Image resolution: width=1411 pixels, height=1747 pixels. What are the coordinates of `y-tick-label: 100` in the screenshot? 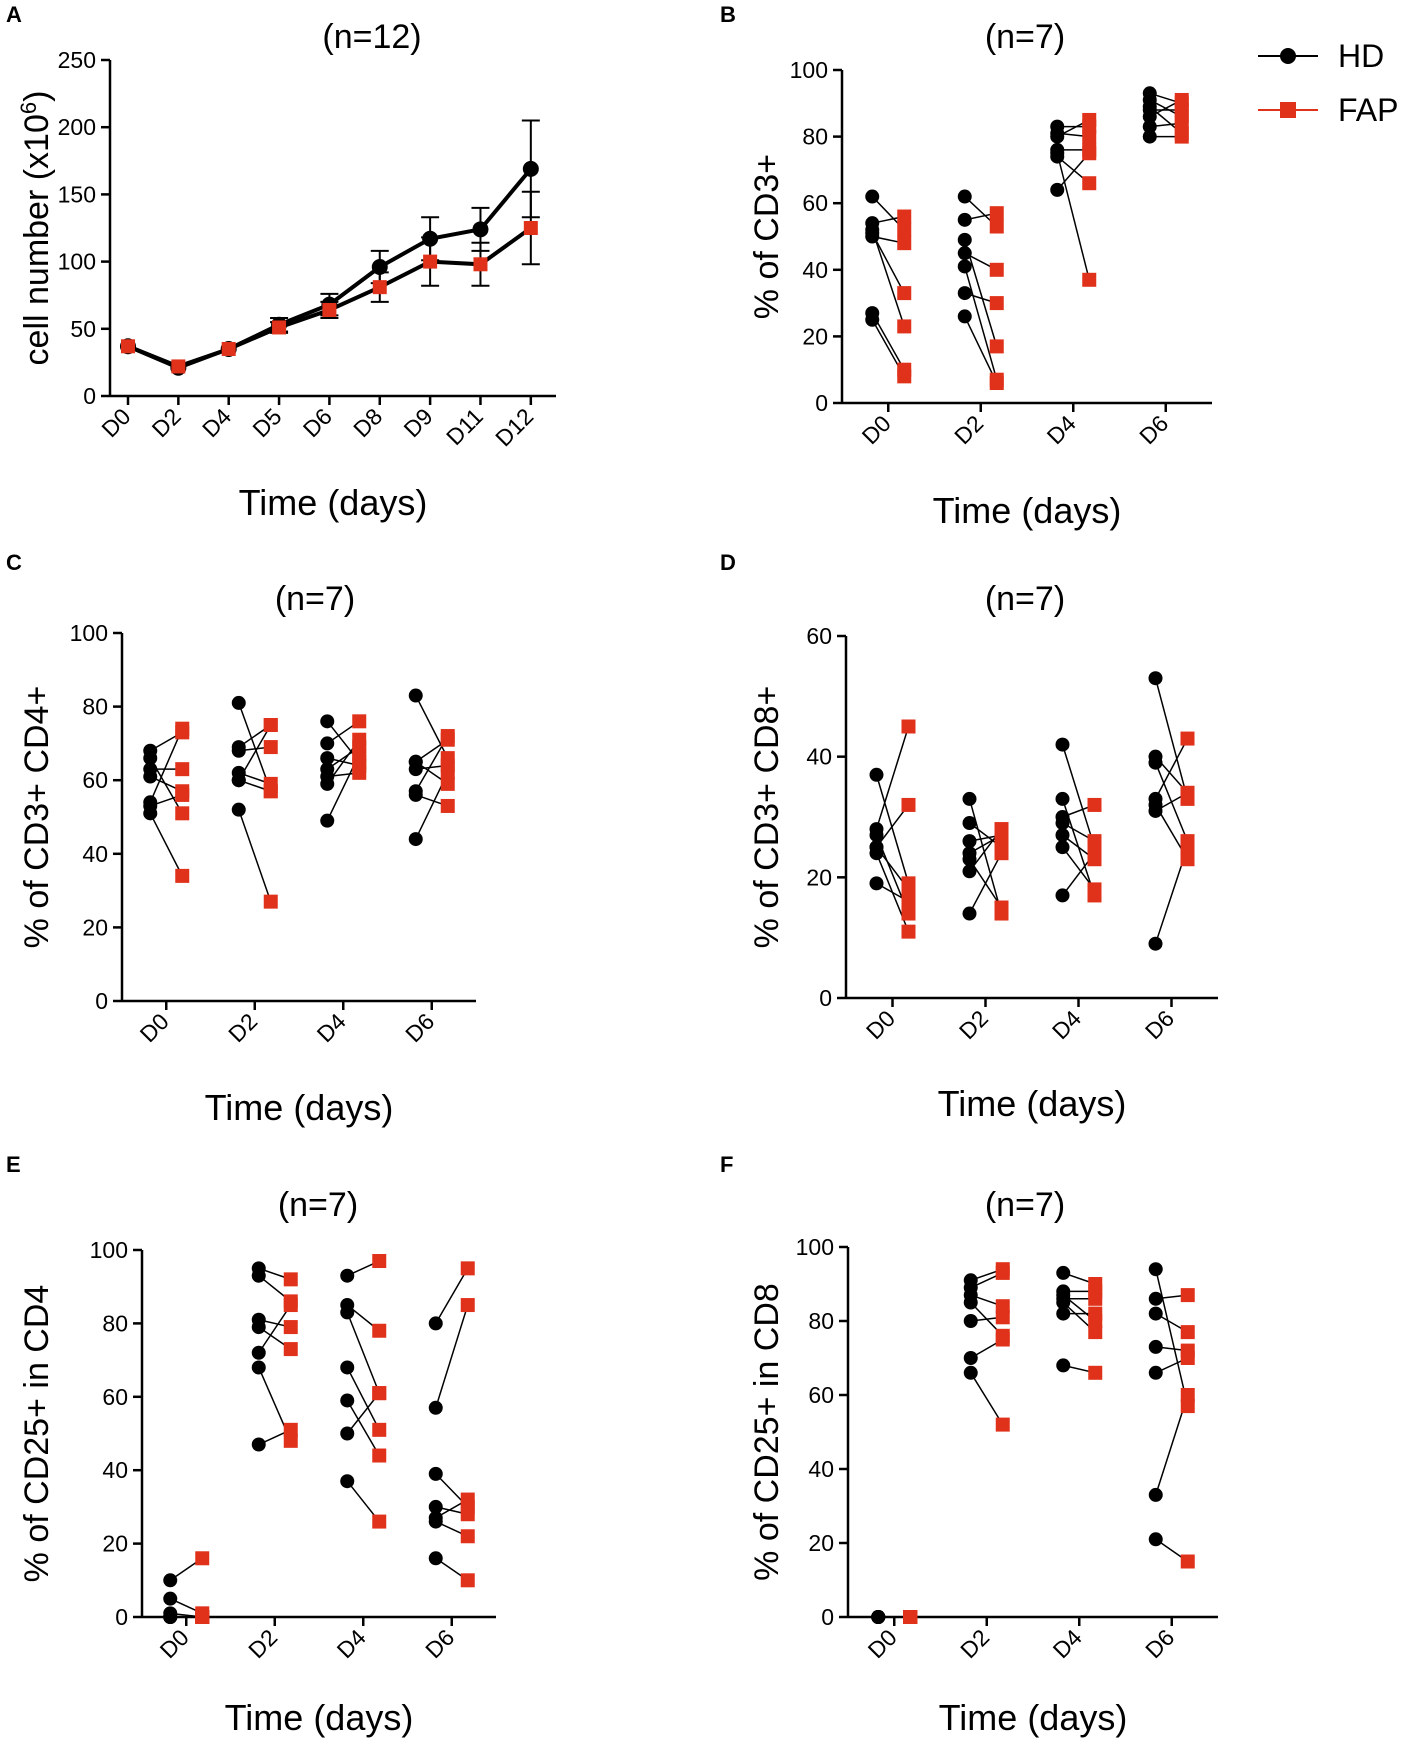 It's located at (815, 1247).